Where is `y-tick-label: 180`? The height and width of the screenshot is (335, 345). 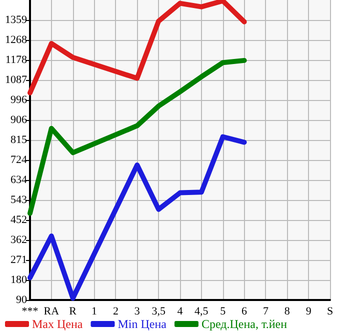 y-tick-label: 180 is located at coordinates (19, 280).